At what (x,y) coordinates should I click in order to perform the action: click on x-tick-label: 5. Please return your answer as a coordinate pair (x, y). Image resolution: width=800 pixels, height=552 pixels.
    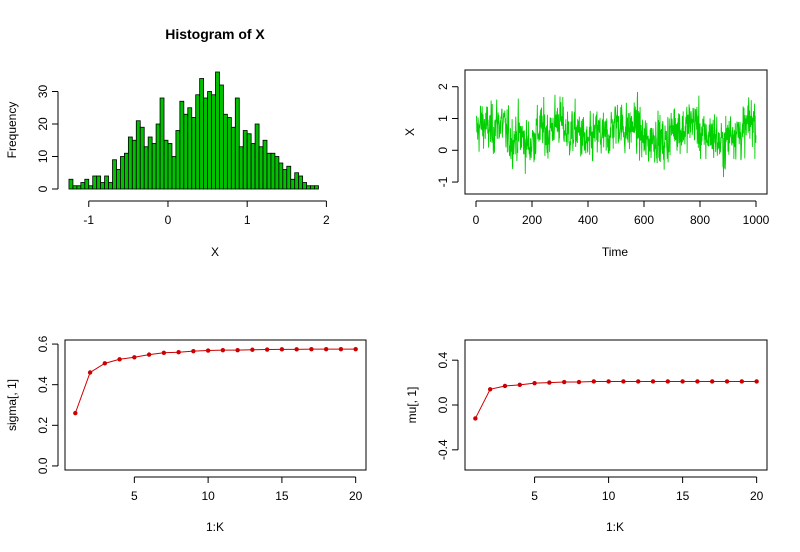
    Looking at the image, I should click on (534, 496).